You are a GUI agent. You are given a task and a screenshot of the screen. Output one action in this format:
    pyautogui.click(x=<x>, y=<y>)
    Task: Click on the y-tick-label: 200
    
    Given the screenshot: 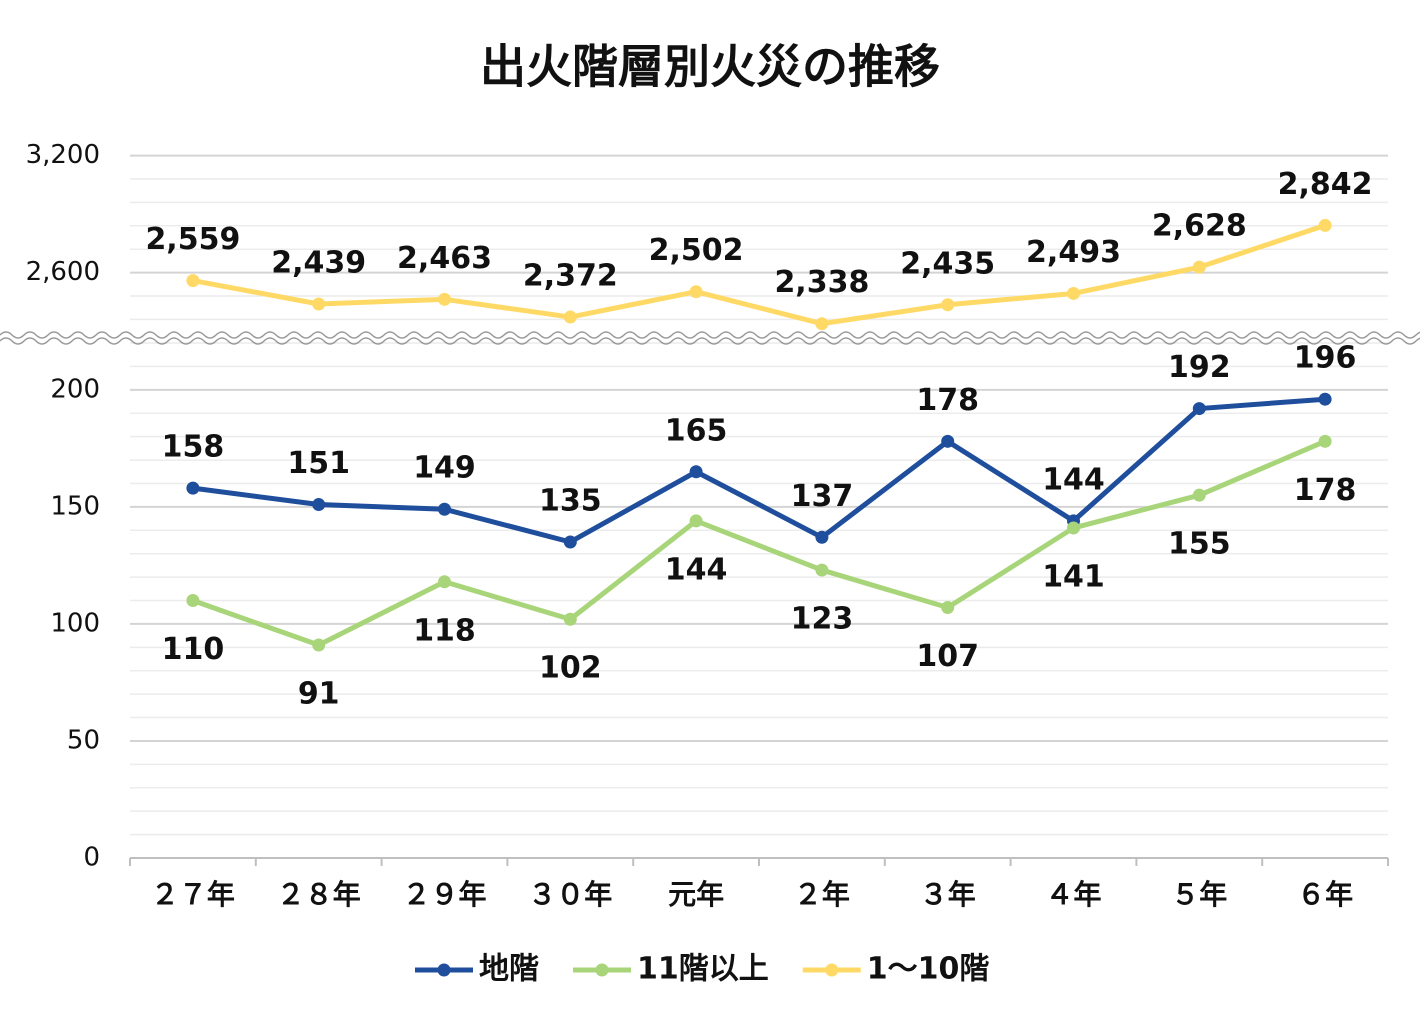 What is the action you would take?
    pyautogui.click(x=75, y=389)
    